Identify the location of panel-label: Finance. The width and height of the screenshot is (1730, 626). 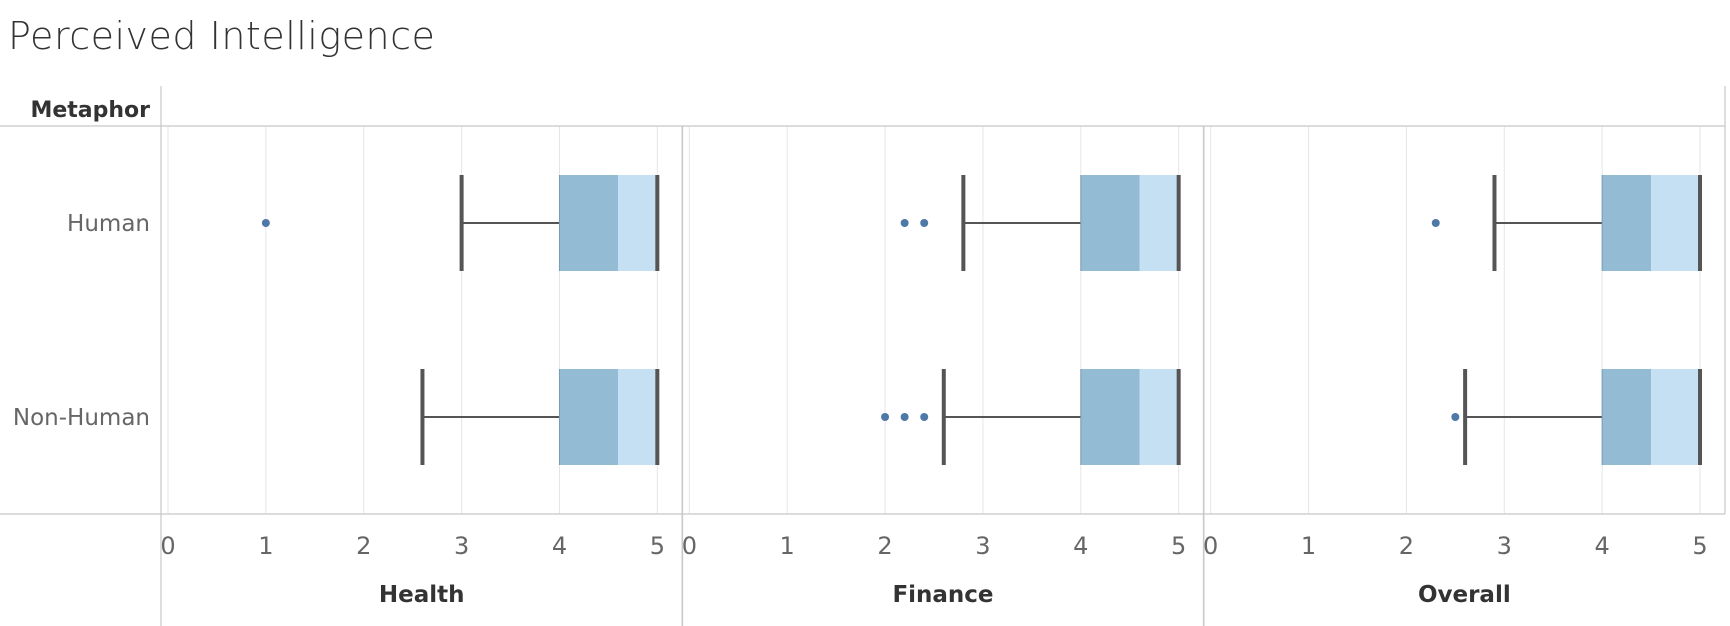
(942, 595).